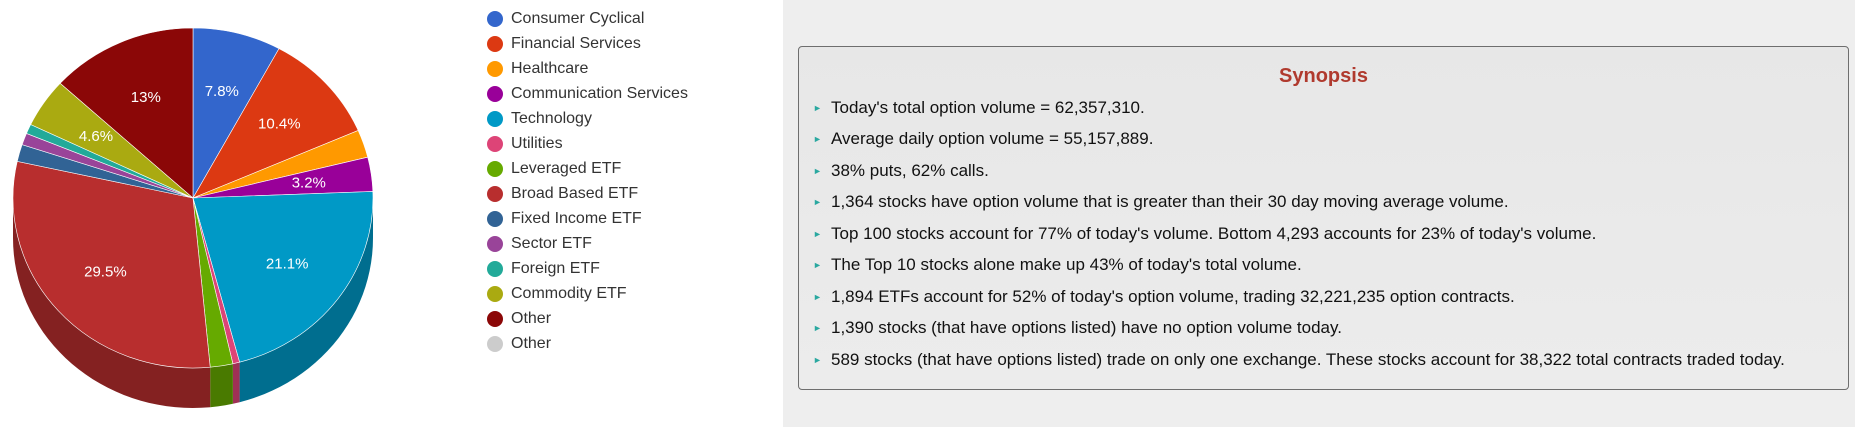  What do you see at coordinates (910, 170) in the screenshot?
I see `synopsis-item-text: 38% puts, 62% calls.` at bounding box center [910, 170].